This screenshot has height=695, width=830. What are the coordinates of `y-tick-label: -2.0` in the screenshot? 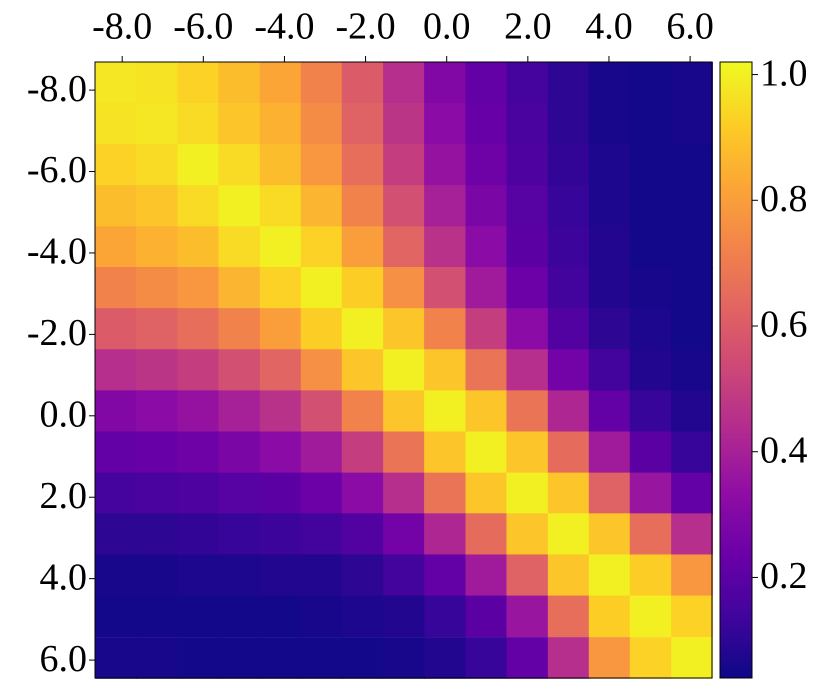 It's located at (57, 333).